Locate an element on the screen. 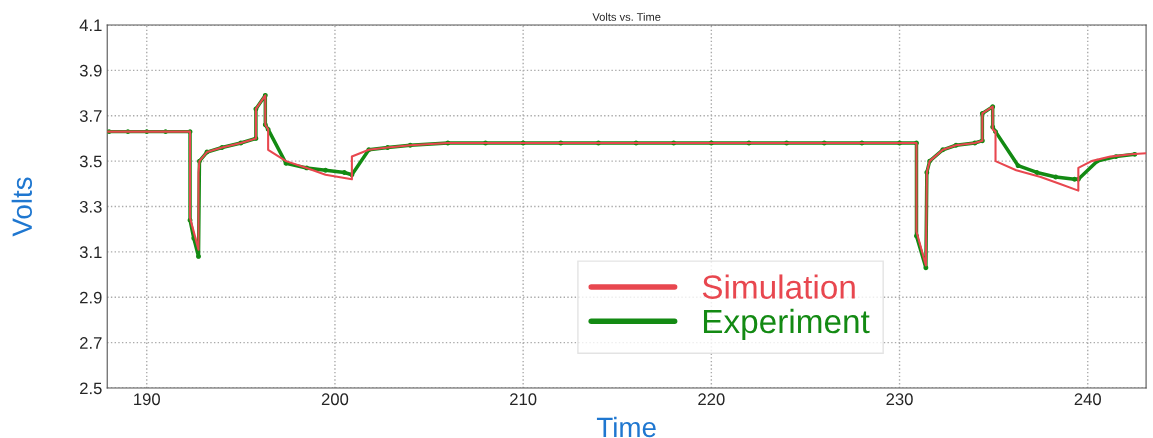 This screenshot has width=1153, height=438. x-tick-label: 240 is located at coordinates (1087, 399).